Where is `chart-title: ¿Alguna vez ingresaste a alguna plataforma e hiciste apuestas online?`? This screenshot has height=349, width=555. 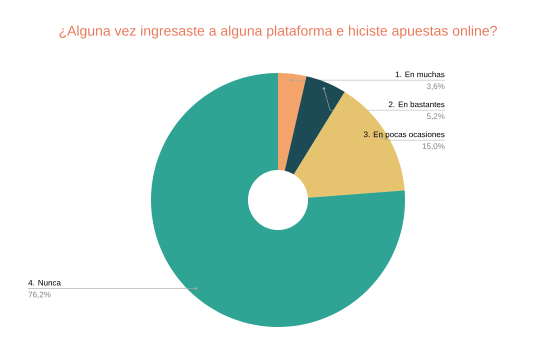 chart-title: ¿Alguna vez ingresaste a alguna plataforma e hiciste apuestas online? is located at coordinates (278, 32).